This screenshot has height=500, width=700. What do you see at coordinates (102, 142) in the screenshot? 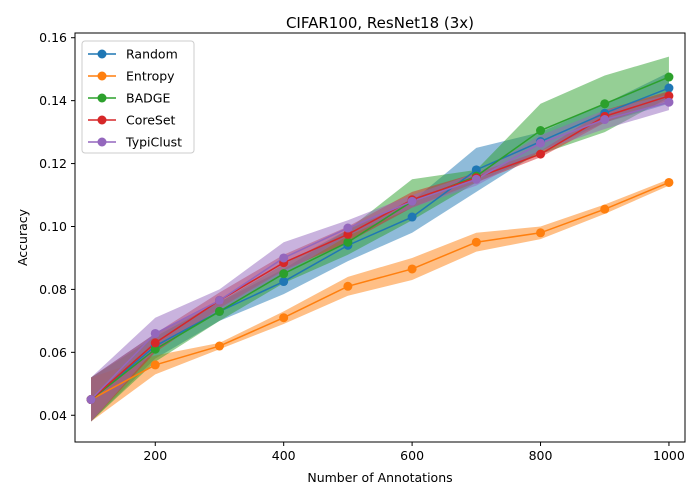
I see `legend-marker-typiclust` at bounding box center [102, 142].